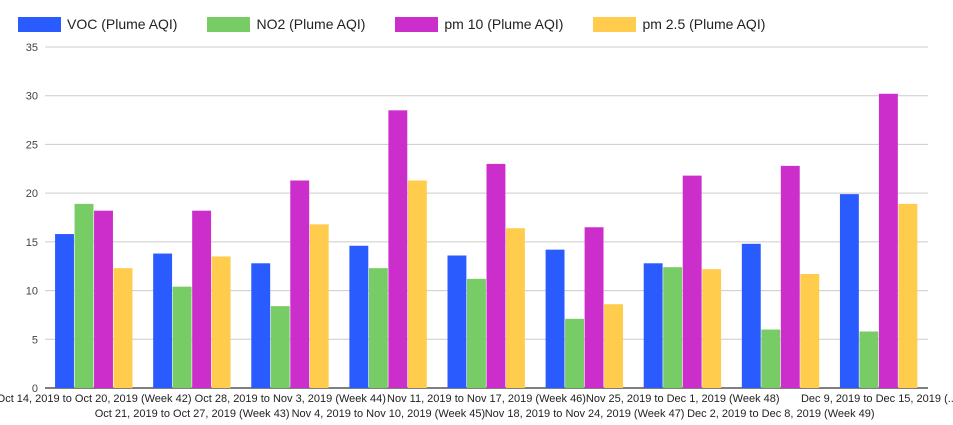 The width and height of the screenshot is (953, 425). What do you see at coordinates (39, 24) in the screenshot?
I see `legend-swatch-voc` at bounding box center [39, 24].